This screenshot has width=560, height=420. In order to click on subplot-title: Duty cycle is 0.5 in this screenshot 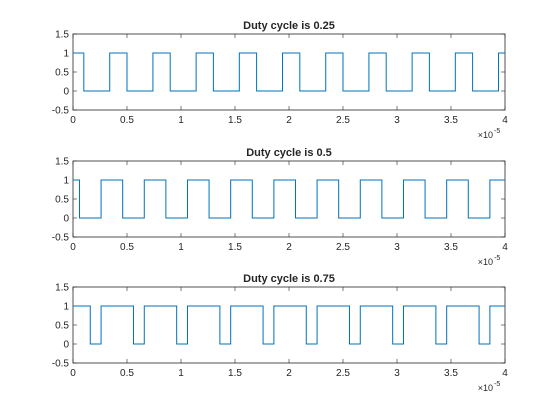, I will do `click(289, 153)`.